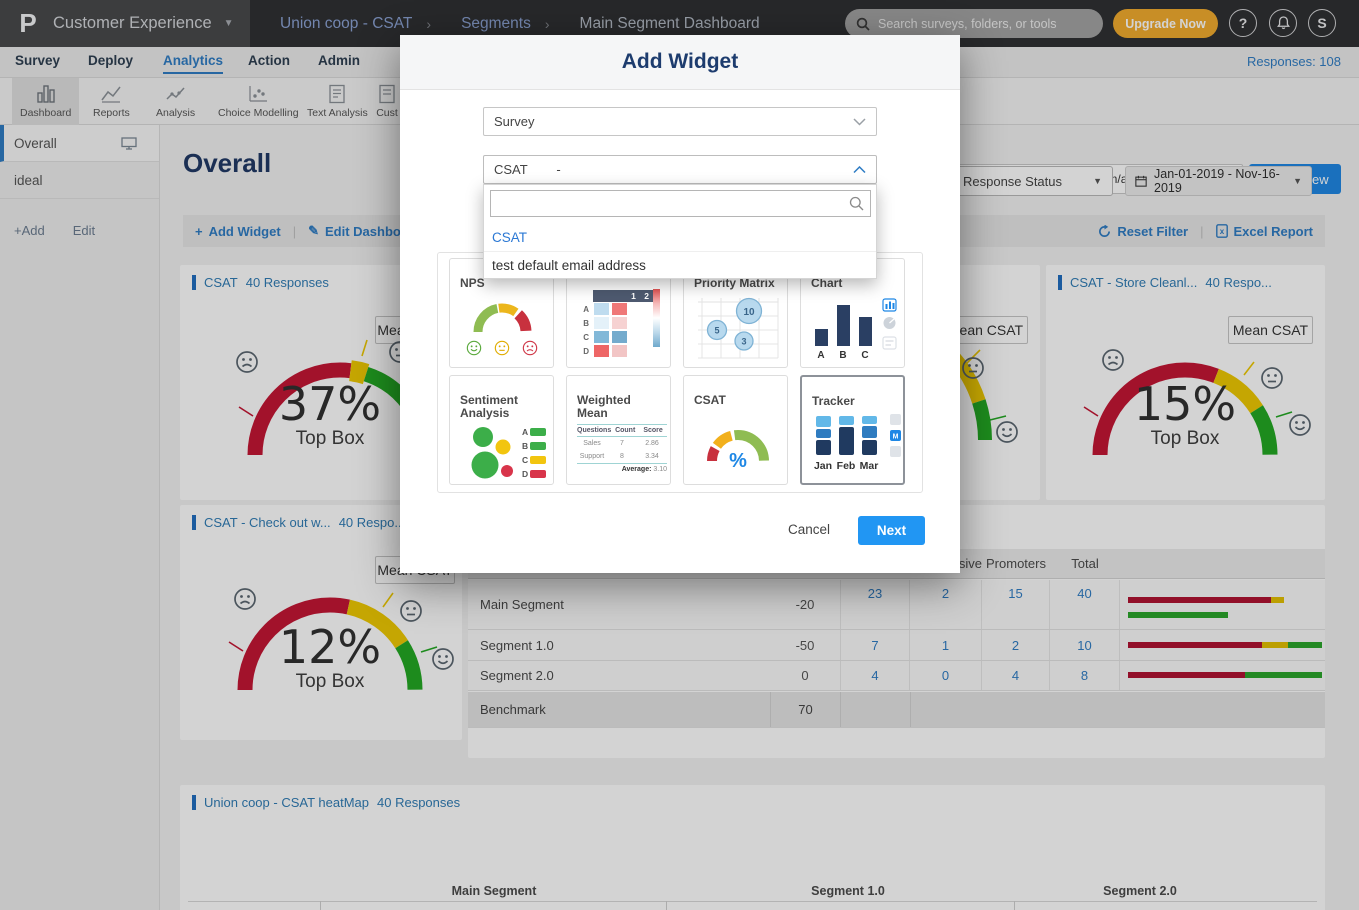 This screenshot has width=1359, height=910. What do you see at coordinates (716, 331) in the screenshot?
I see `bubble-value: 5` at bounding box center [716, 331].